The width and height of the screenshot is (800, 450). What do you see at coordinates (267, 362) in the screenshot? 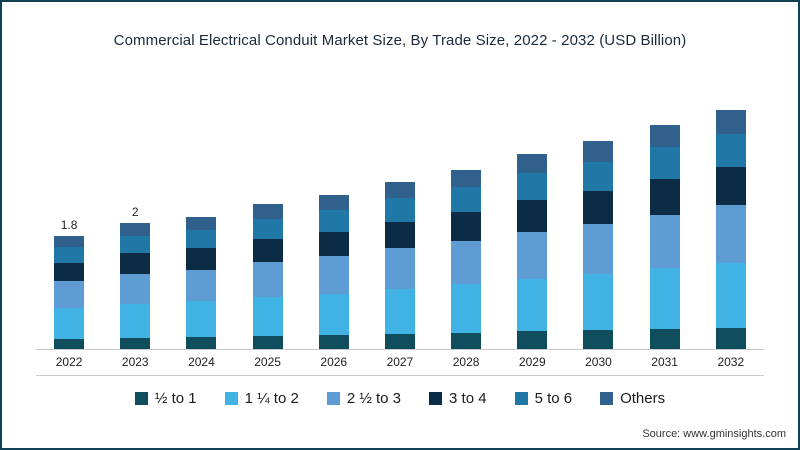
I see `x-axis-tick-label: 2025` at bounding box center [267, 362].